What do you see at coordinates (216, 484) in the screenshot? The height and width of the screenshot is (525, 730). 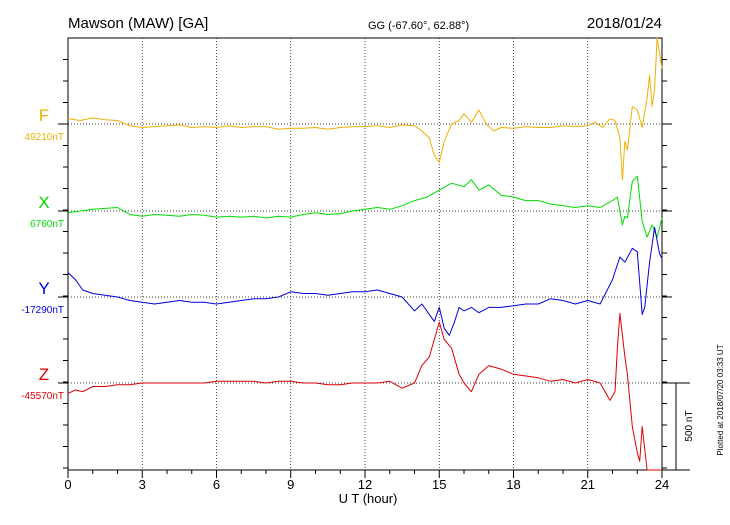 I see `x-tick-label: 6` at bounding box center [216, 484].